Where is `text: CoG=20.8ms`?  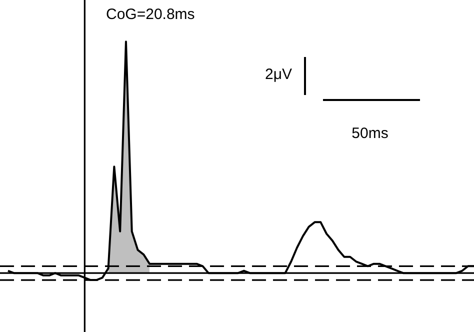
text: CoG=20.8ms is located at coordinates (150, 15).